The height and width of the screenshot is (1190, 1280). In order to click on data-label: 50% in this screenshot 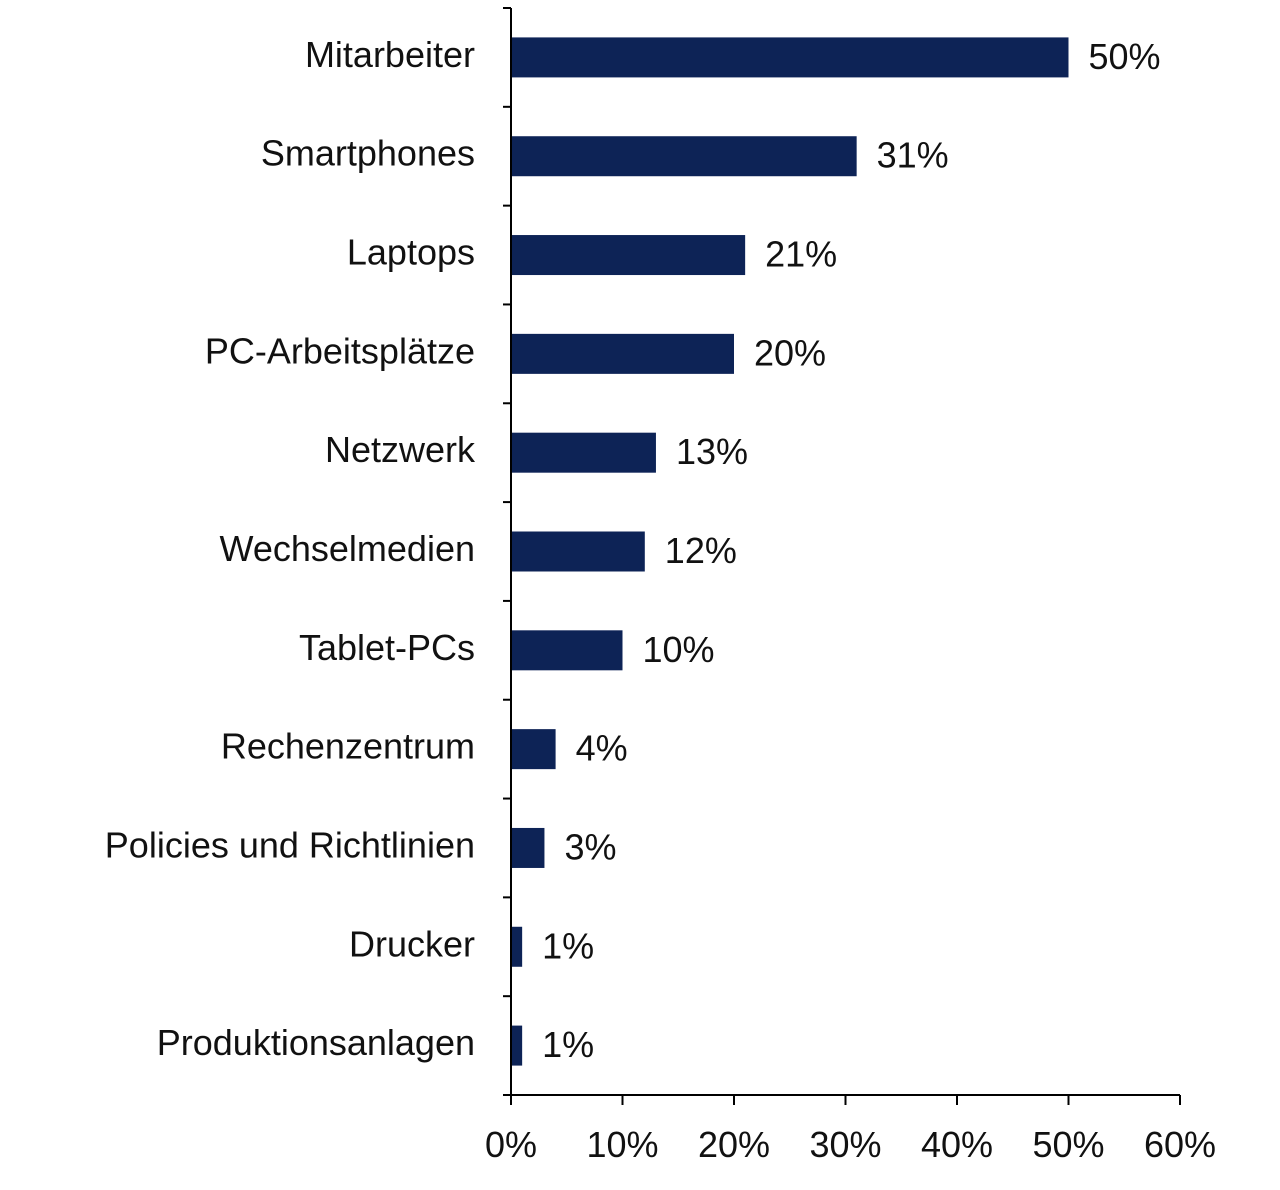, I will do `click(1125, 56)`.